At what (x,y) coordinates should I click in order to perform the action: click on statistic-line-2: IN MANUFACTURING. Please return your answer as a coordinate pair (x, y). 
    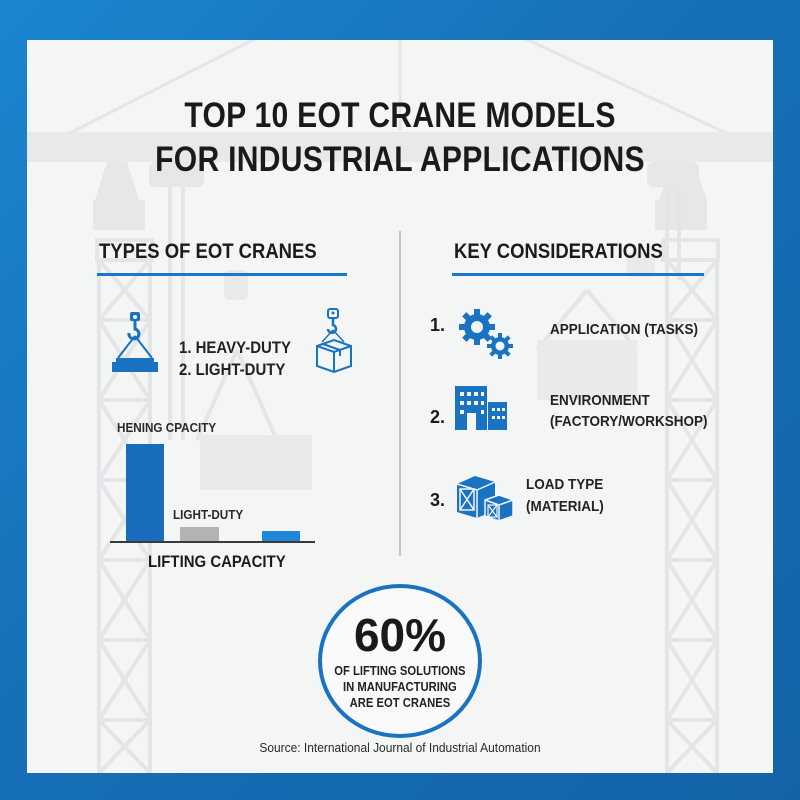
    Looking at the image, I should click on (400, 687).